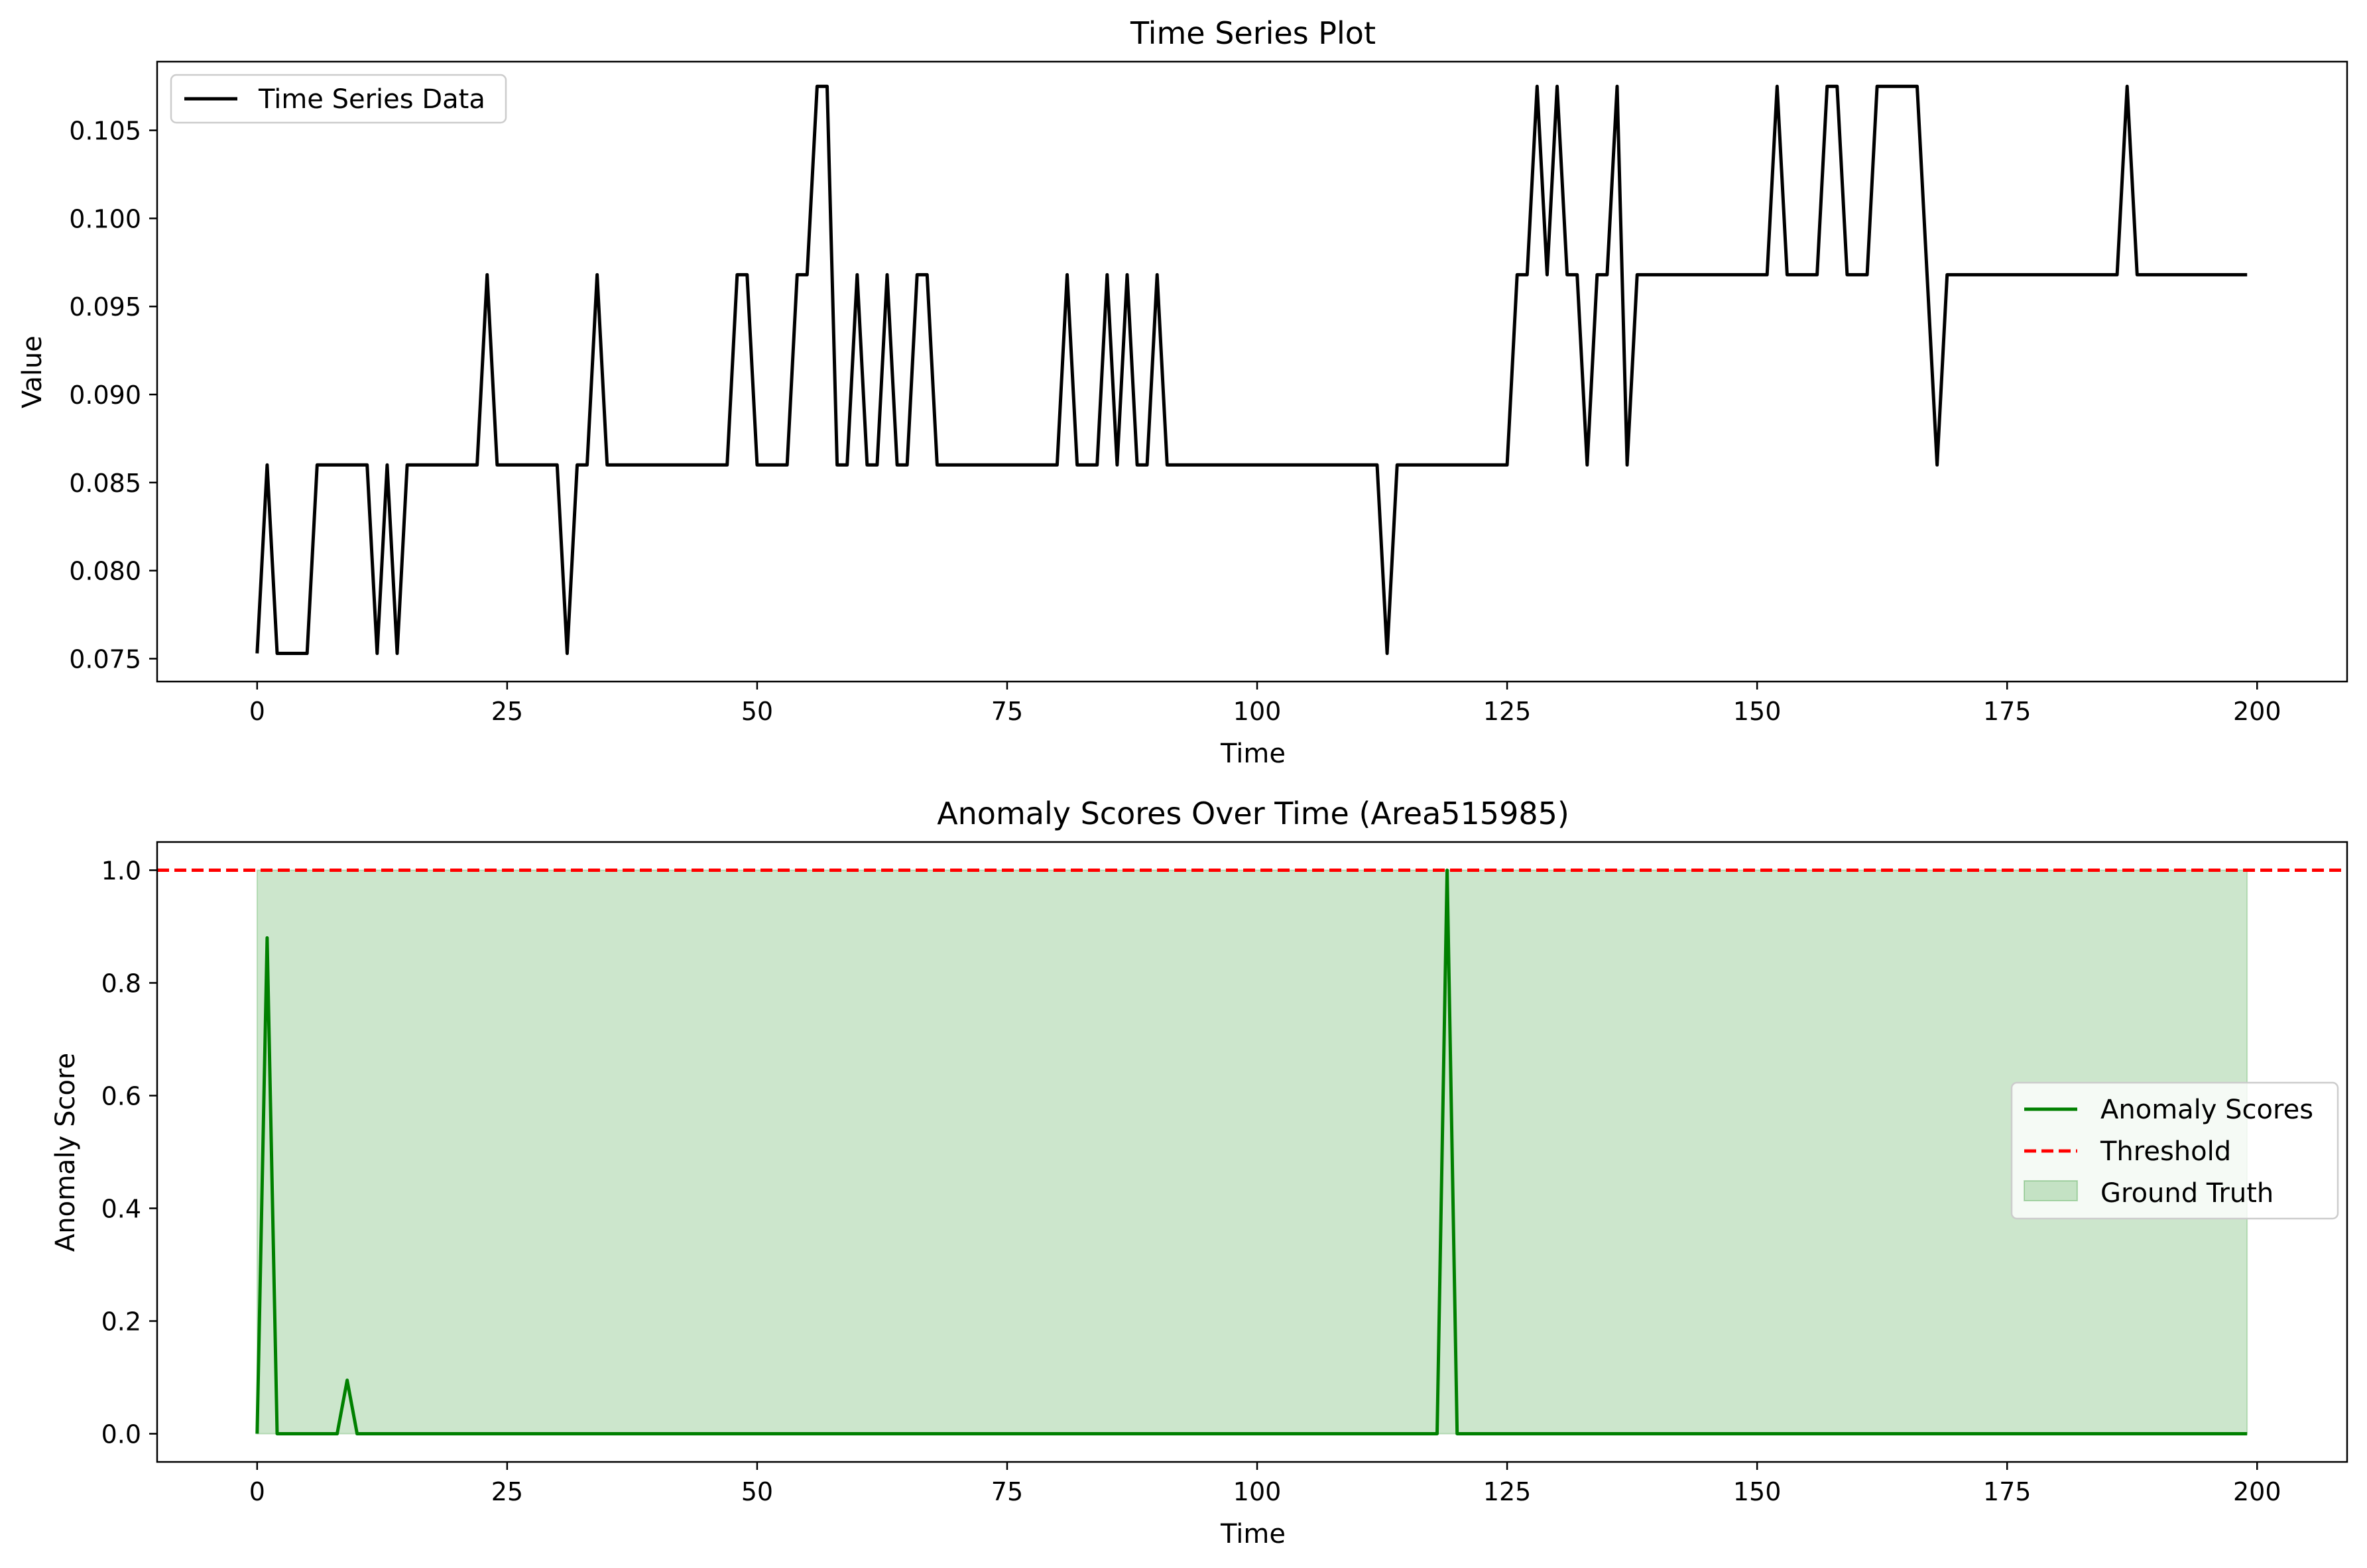 The image size is (2367, 1568). Describe the element at coordinates (1257, 711) in the screenshot. I see `time-series-x-tick-label: 100` at that location.